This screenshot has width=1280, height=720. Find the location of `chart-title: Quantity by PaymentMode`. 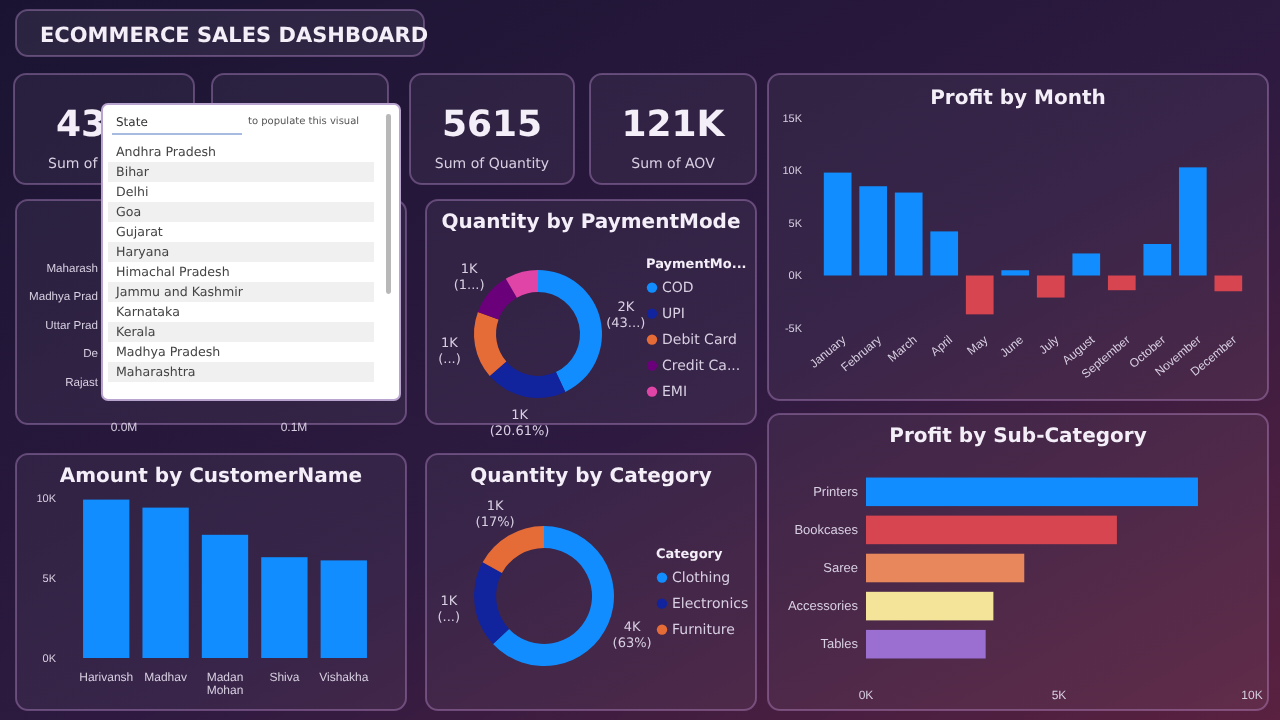

chart-title: Quantity by PaymentMode is located at coordinates (591, 223).